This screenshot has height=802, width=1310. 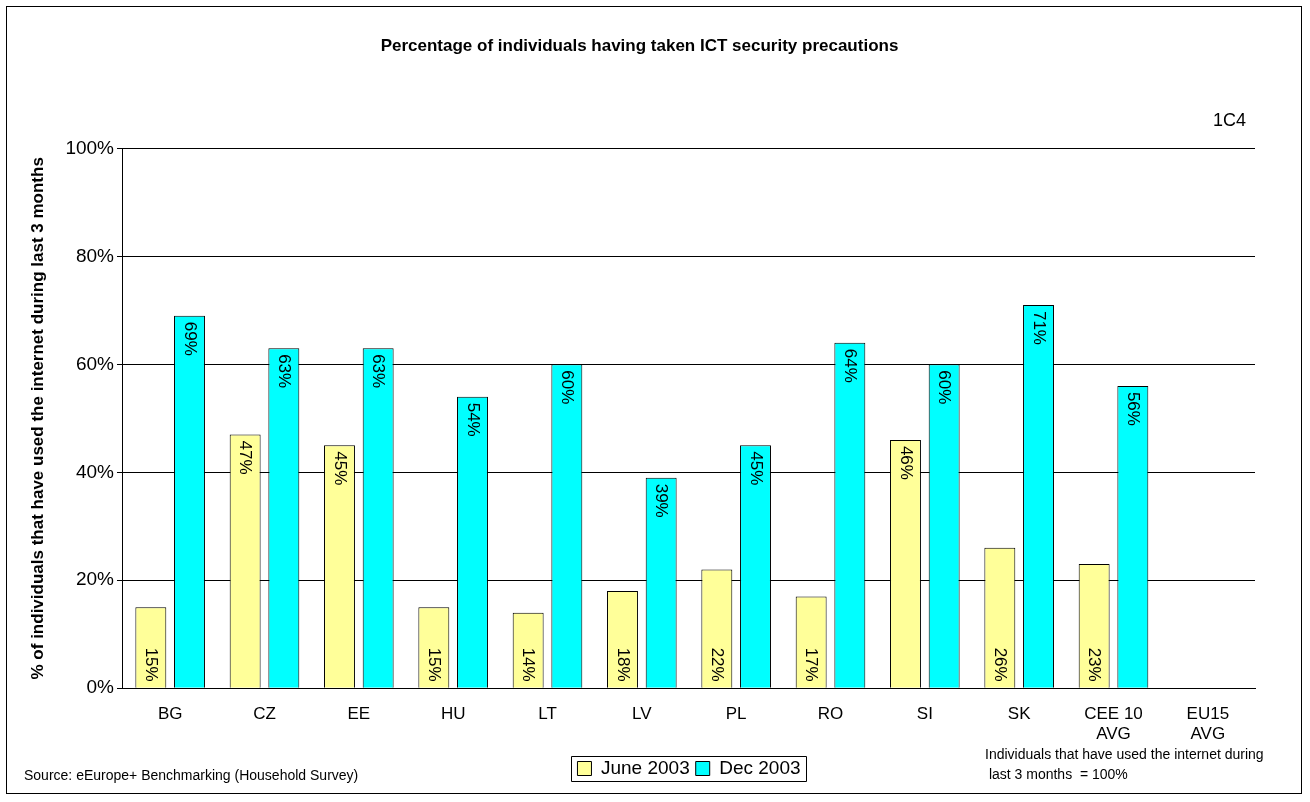 I want to click on data-label: 46%, so click(x=906, y=462).